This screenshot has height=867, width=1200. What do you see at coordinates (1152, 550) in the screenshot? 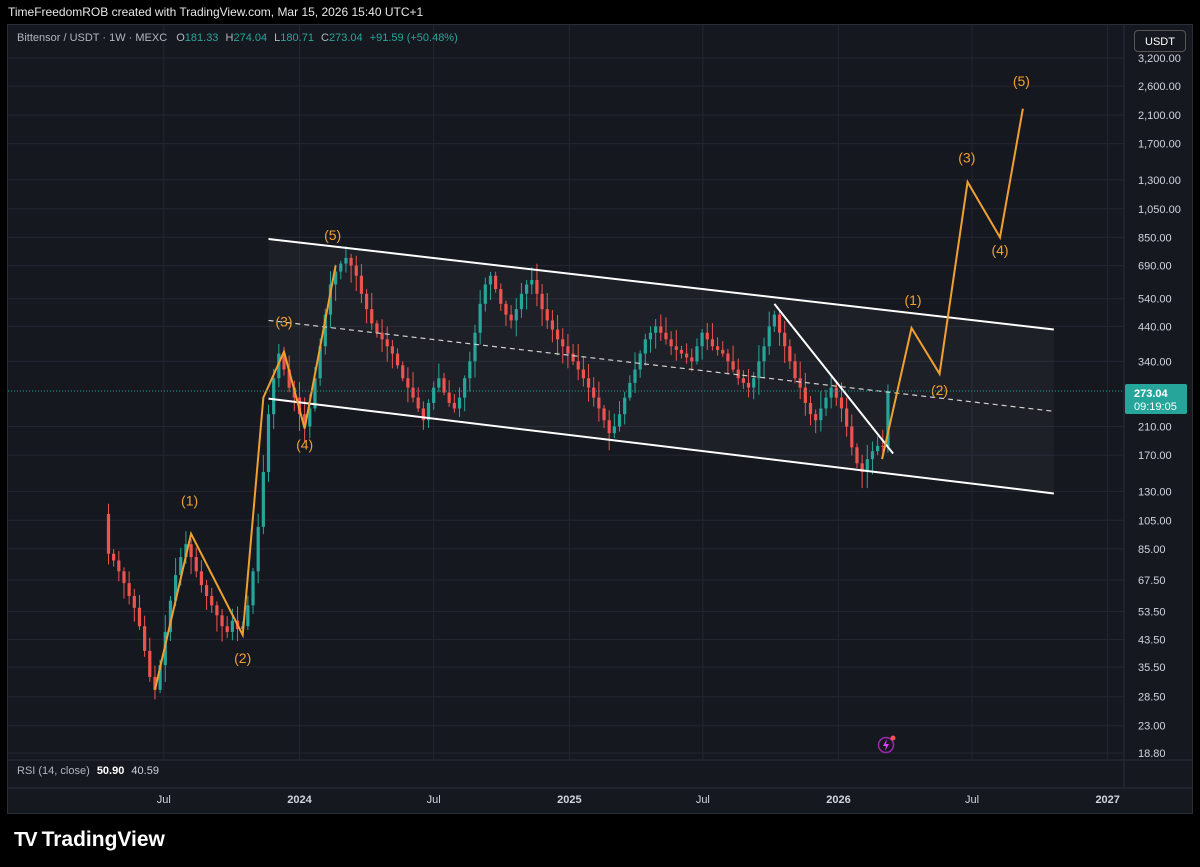
I see `y-tick-label: 85.00` at bounding box center [1152, 550].